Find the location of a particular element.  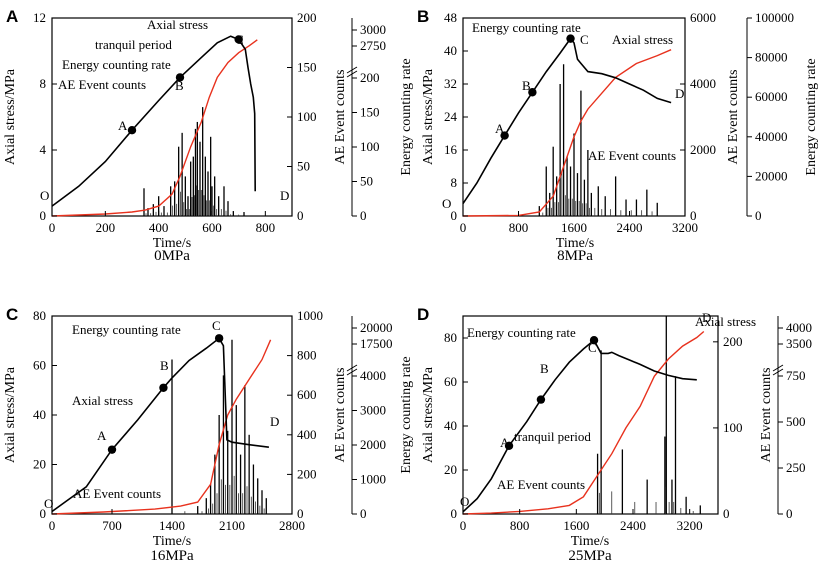

panel-letter: A is located at coordinates (12, 16).